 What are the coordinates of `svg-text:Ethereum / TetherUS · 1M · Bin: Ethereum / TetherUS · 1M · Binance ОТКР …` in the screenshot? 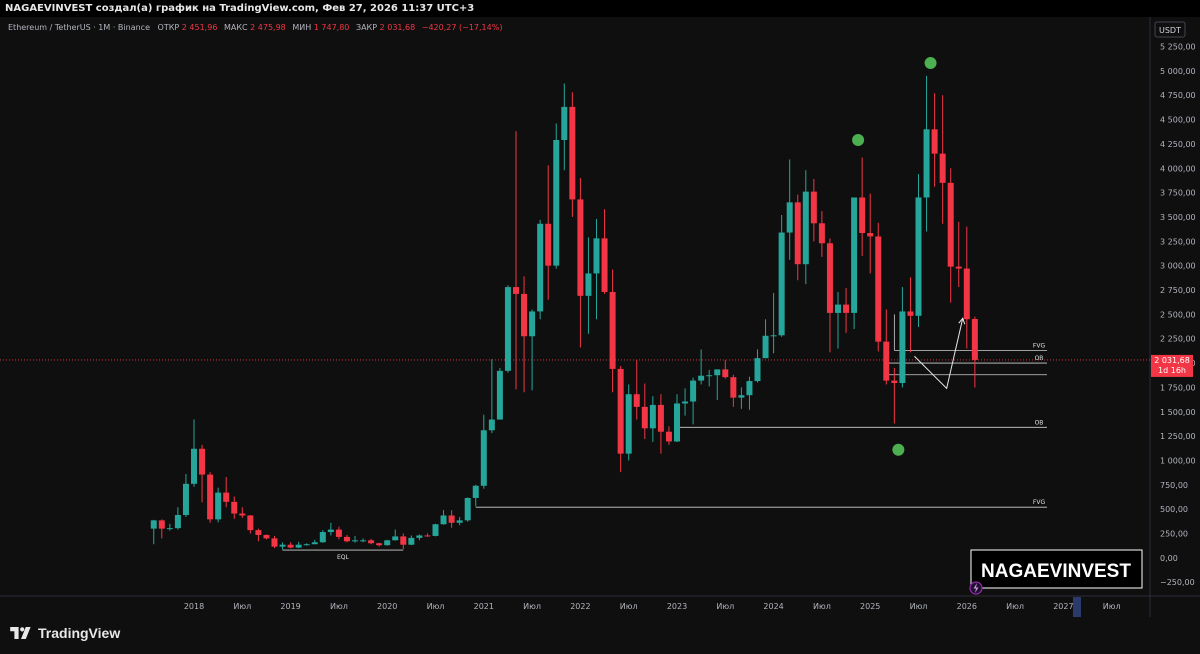 It's located at (255, 27).